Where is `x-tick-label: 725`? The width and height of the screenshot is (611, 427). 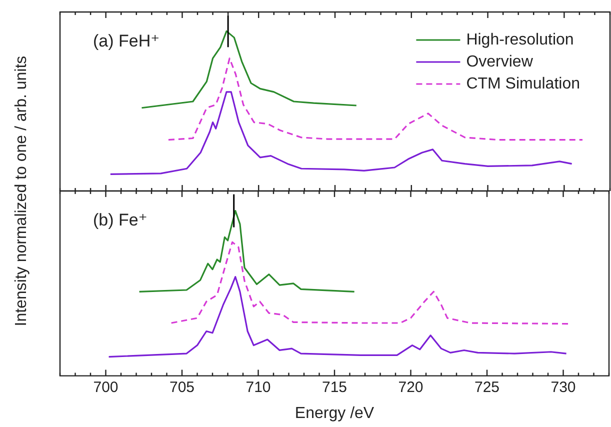
x-tick-label: 725 is located at coordinates (487, 387).